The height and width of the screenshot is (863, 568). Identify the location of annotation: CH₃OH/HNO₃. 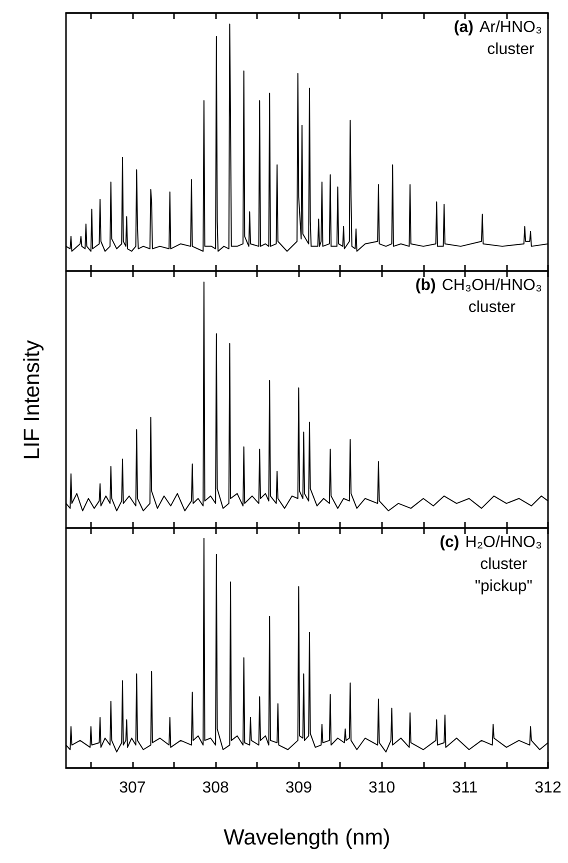
(492, 286).